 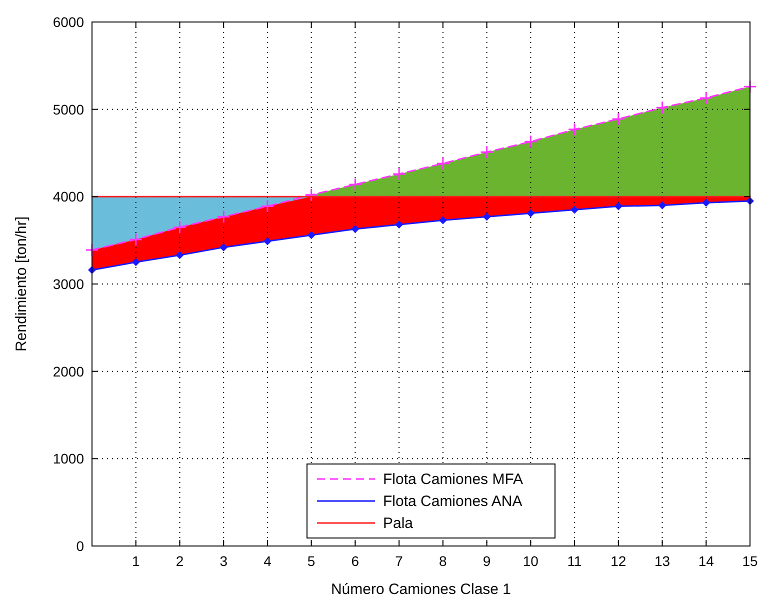 What do you see at coordinates (68, 22) in the screenshot?
I see `y-tick-label: 6000` at bounding box center [68, 22].